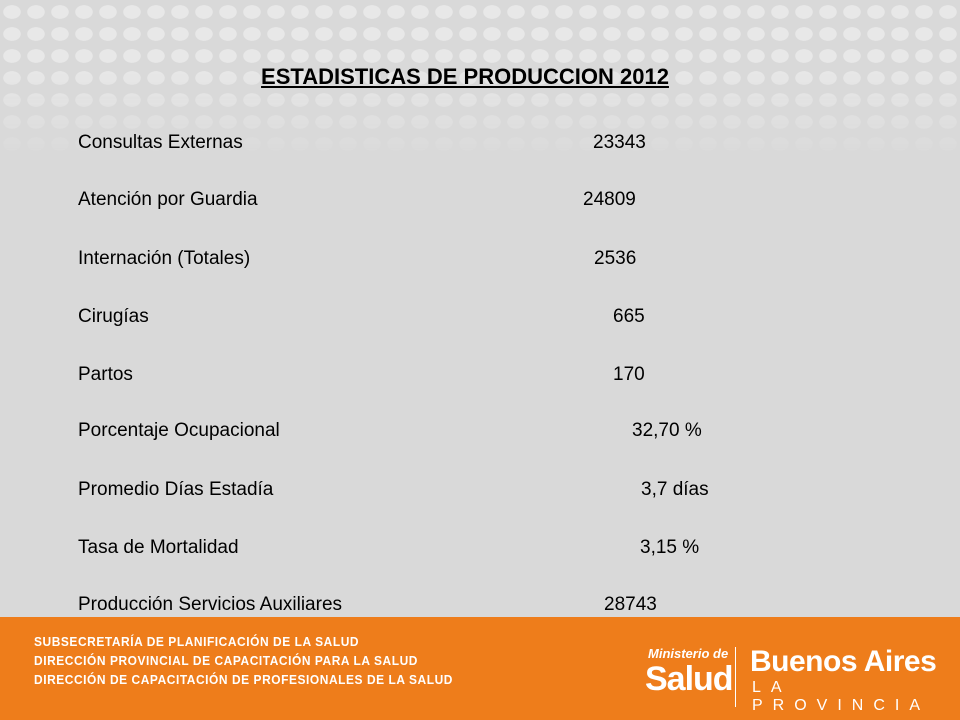 This screenshot has width=960, height=720. I want to click on ministry-name: Salud, so click(689, 679).